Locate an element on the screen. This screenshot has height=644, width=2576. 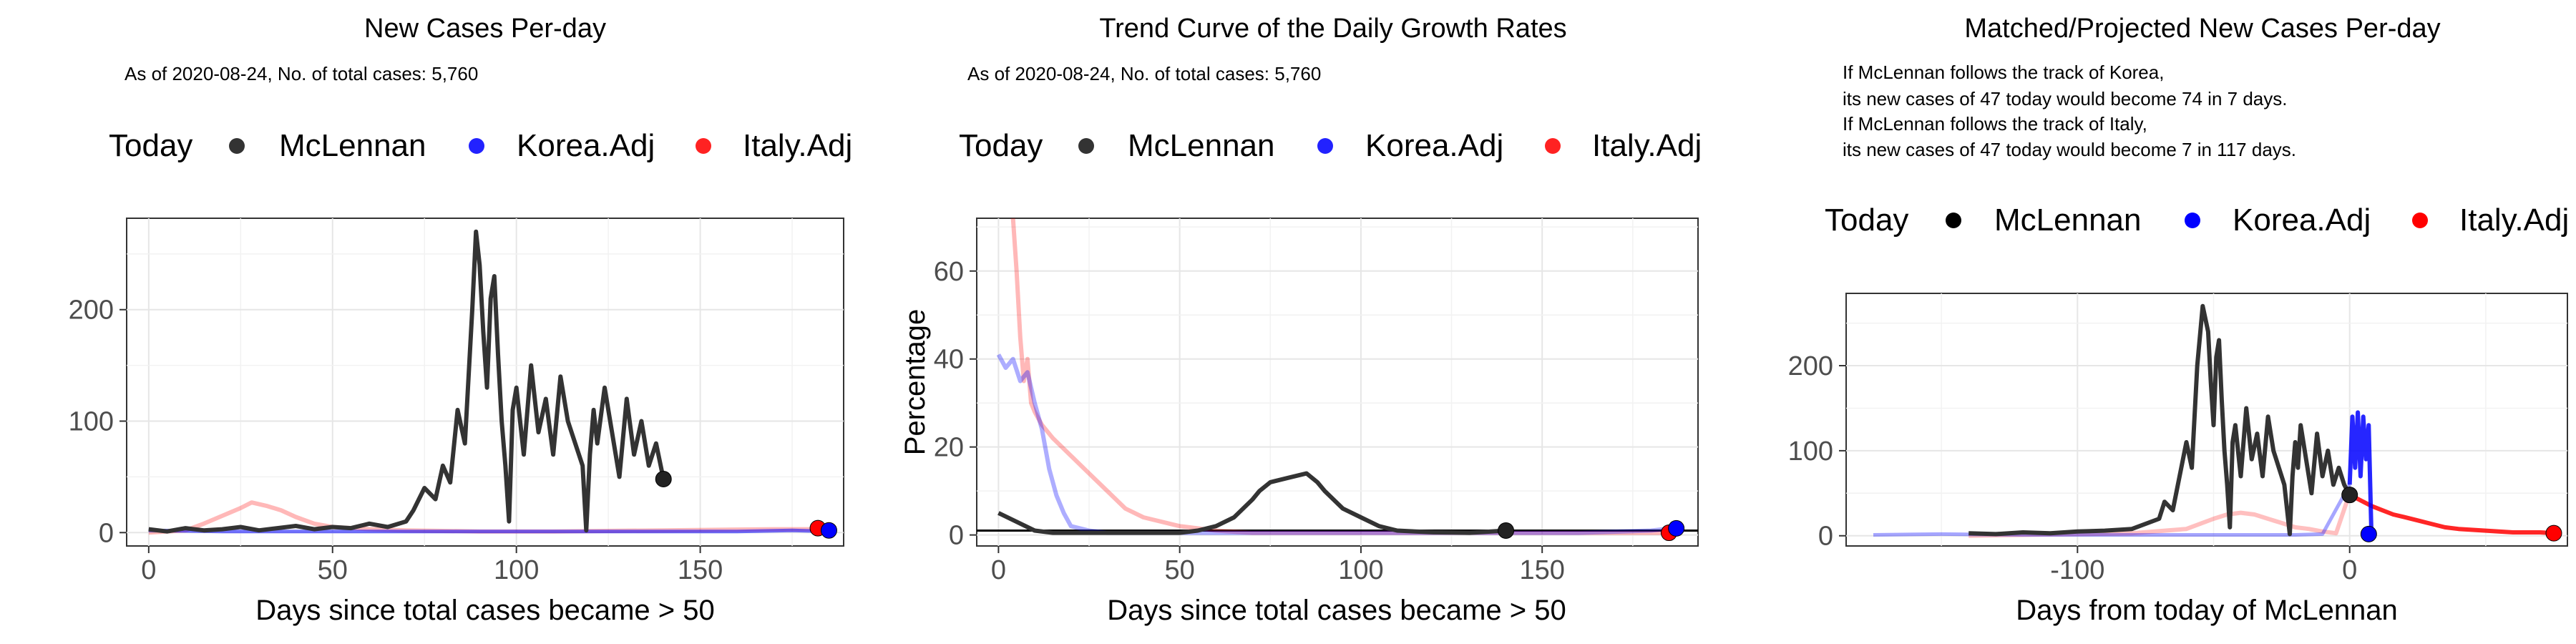
y-tick-label: 60 is located at coordinates (949, 272).